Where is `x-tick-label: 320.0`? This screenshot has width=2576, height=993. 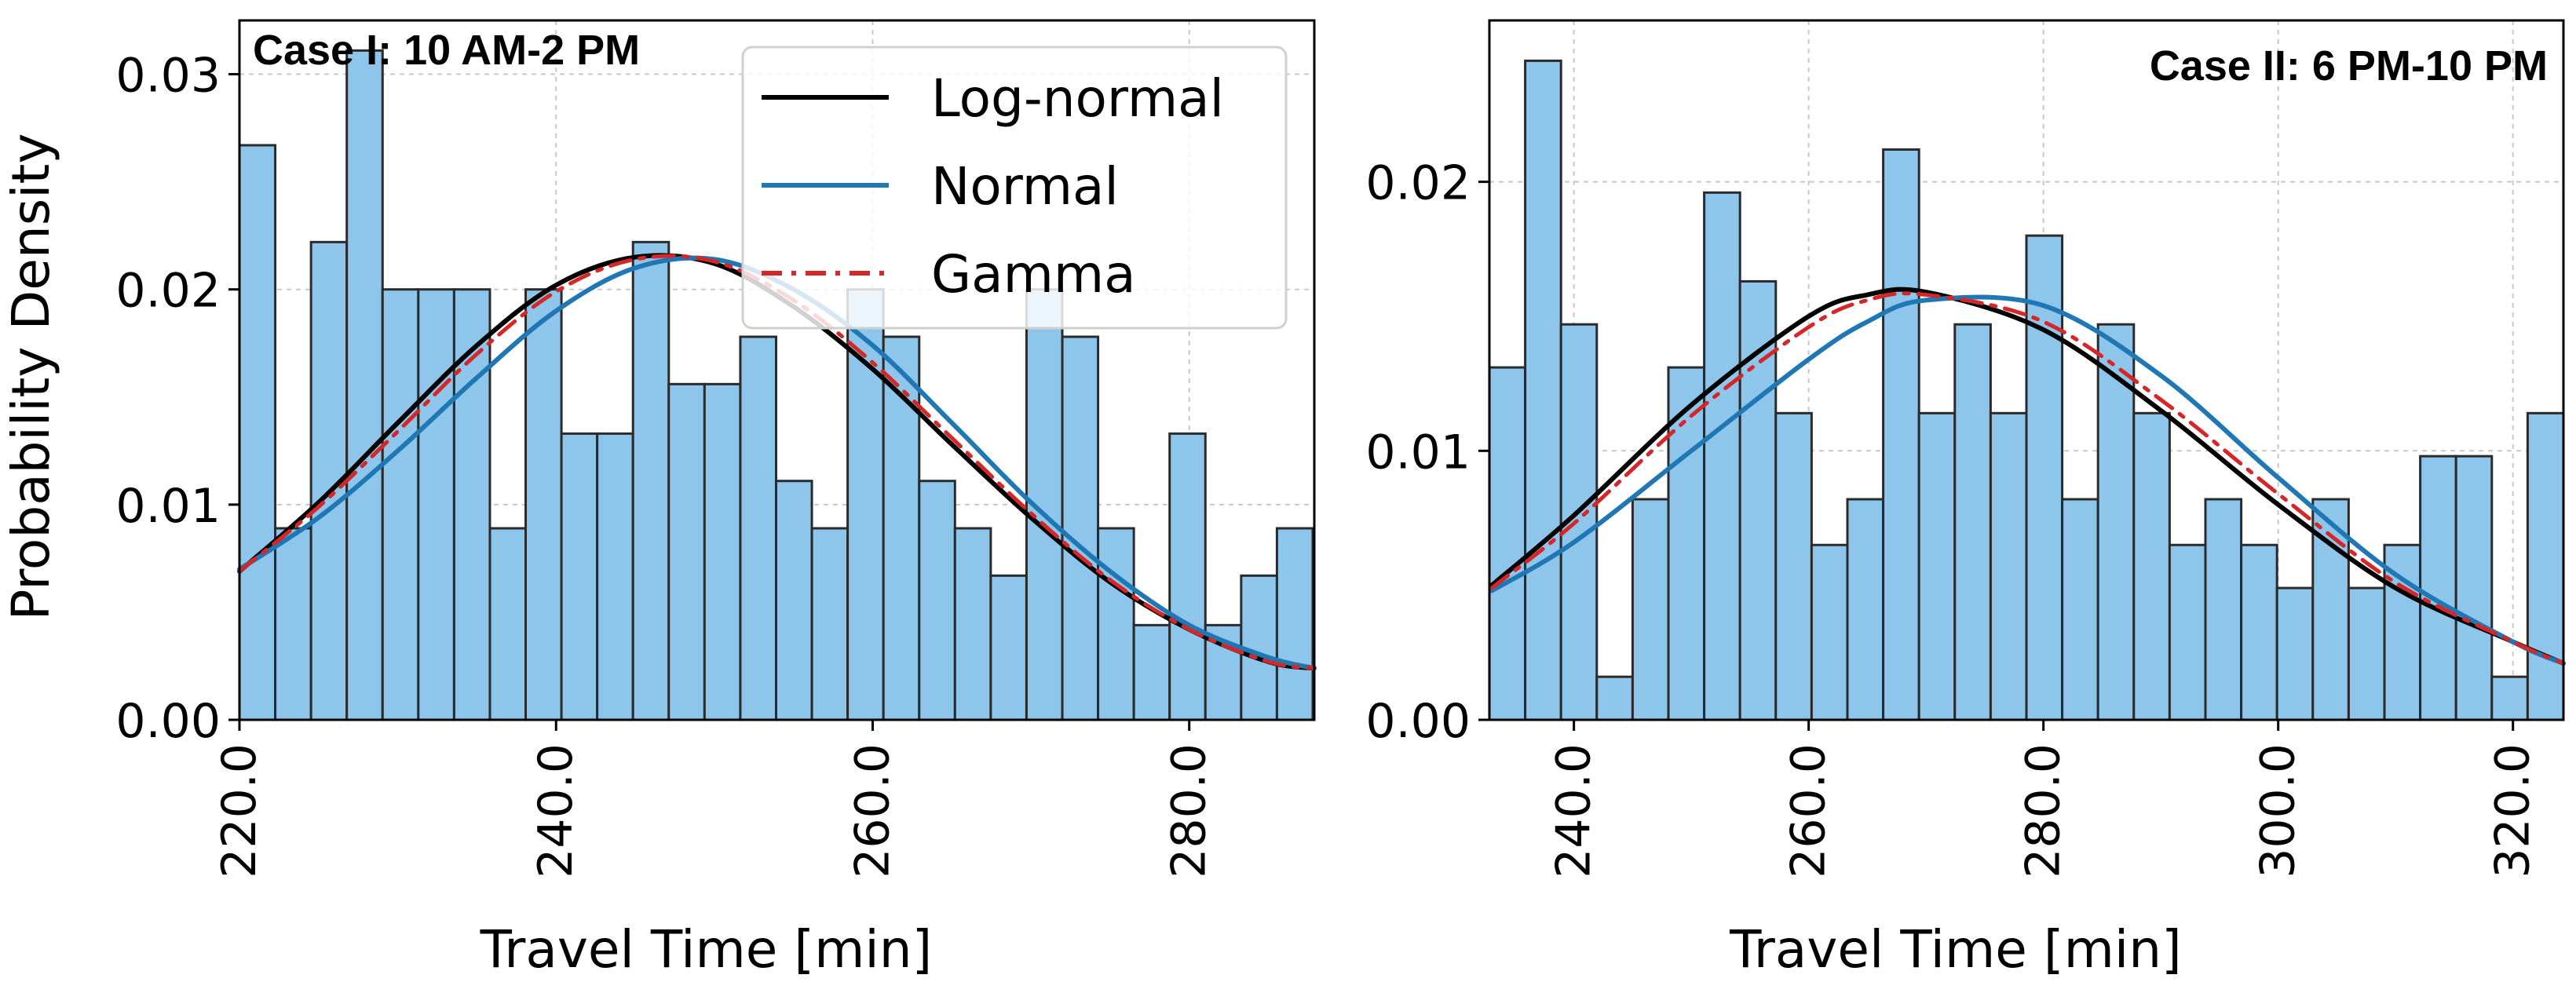
x-tick-label: 320.0 is located at coordinates (2513, 810).